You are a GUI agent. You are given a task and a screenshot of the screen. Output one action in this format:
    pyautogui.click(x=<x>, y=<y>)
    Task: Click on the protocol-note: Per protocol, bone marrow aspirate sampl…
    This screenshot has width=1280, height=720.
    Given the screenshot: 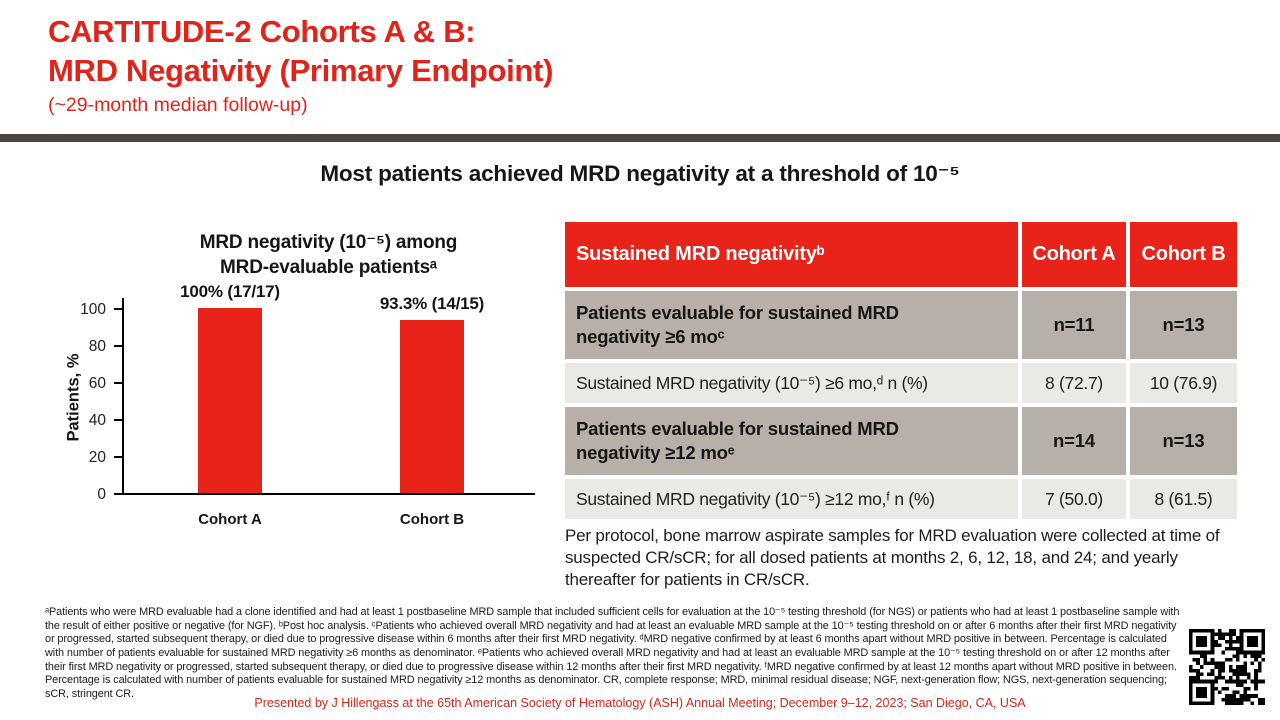 What is the action you would take?
    pyautogui.click(x=892, y=558)
    